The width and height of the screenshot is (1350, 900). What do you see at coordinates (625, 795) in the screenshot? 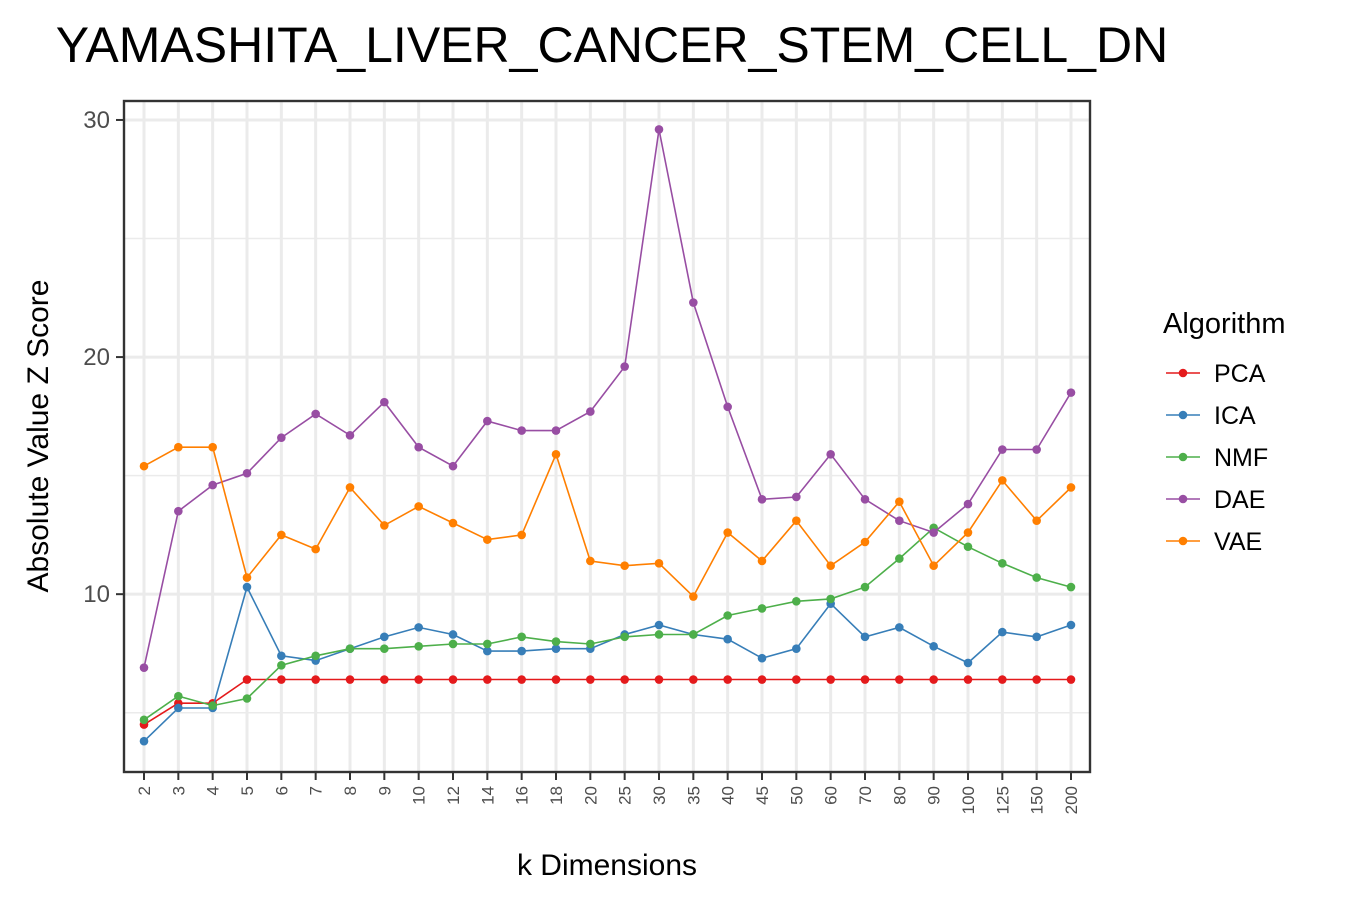
I see `x-tick-label: 25` at bounding box center [625, 795].